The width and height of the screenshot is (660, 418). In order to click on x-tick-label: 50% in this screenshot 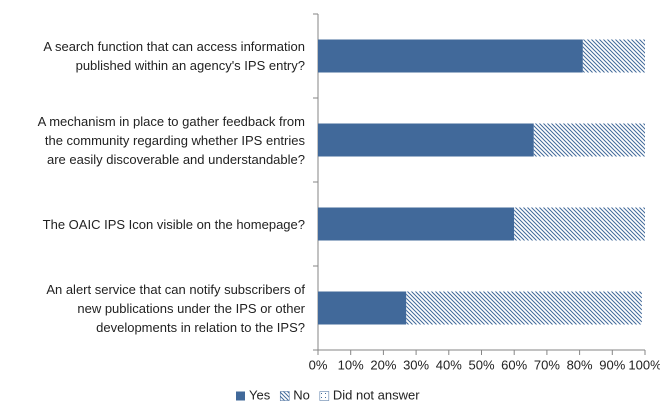, I will do `click(481, 364)`.